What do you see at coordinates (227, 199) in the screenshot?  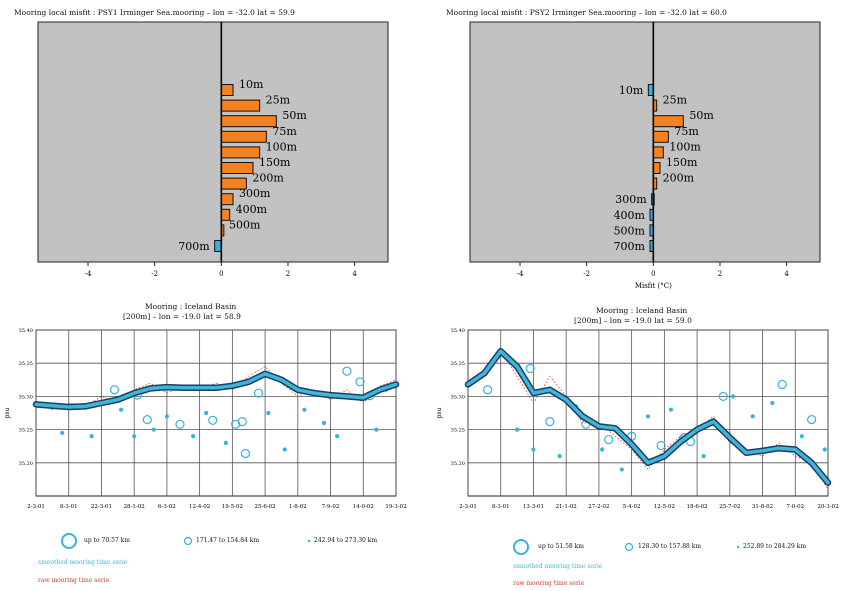 I see `bar-300m` at bounding box center [227, 199].